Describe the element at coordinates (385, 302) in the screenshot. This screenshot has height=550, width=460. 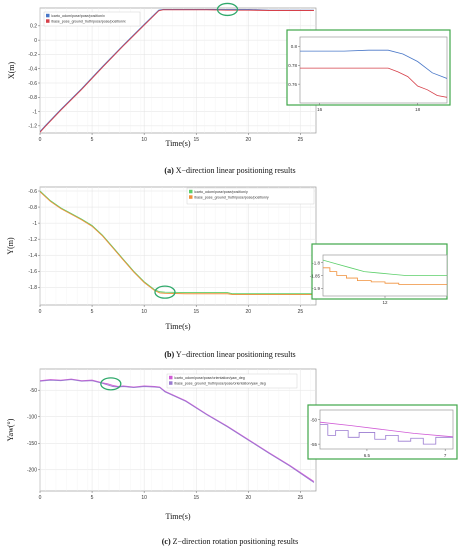
I see `x-tick-label: 12` at that location.